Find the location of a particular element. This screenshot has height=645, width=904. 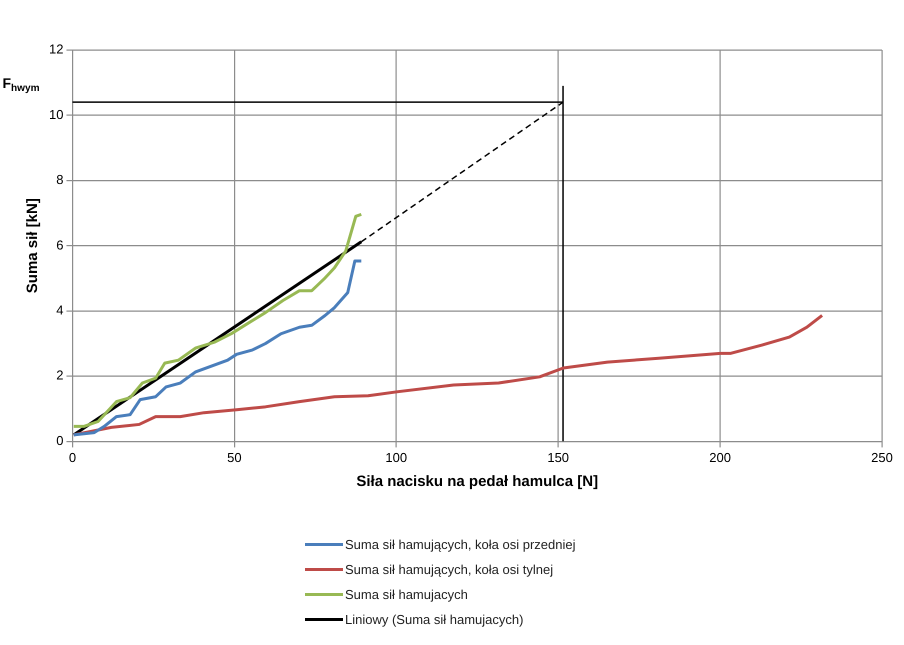

x-tick-label: 50 is located at coordinates (234, 457).